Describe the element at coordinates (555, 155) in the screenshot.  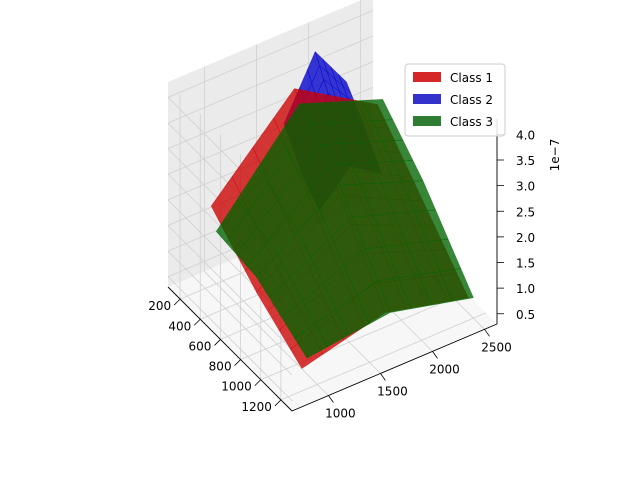
I see `z-offset-label: 1e−7` at that location.